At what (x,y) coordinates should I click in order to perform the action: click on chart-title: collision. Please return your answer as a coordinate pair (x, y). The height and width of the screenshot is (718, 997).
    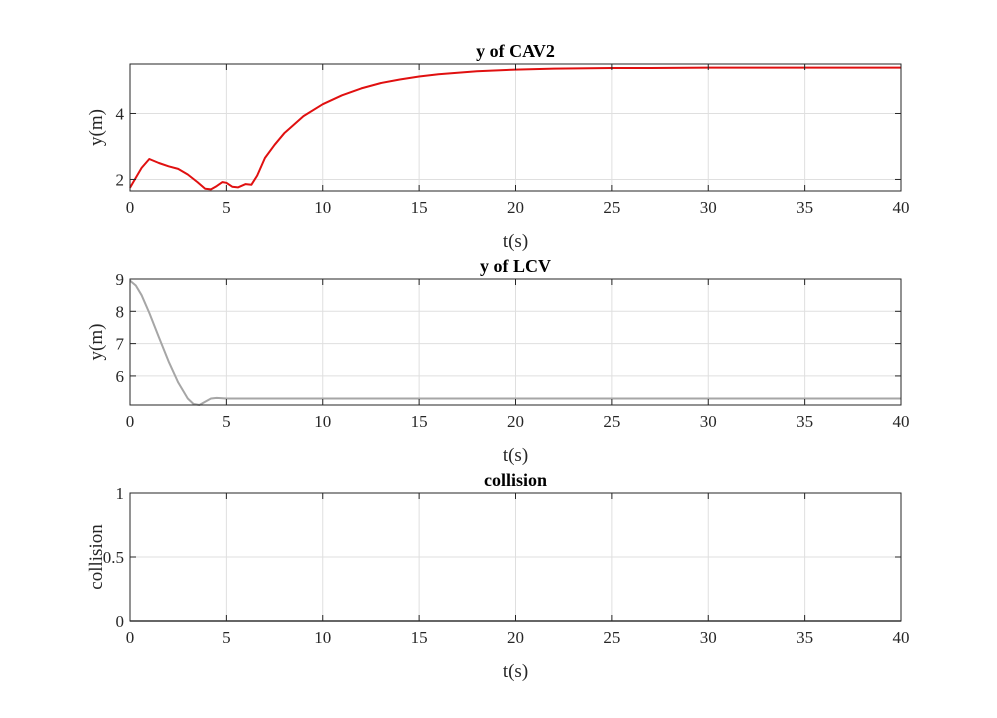
    Looking at the image, I should click on (515, 480).